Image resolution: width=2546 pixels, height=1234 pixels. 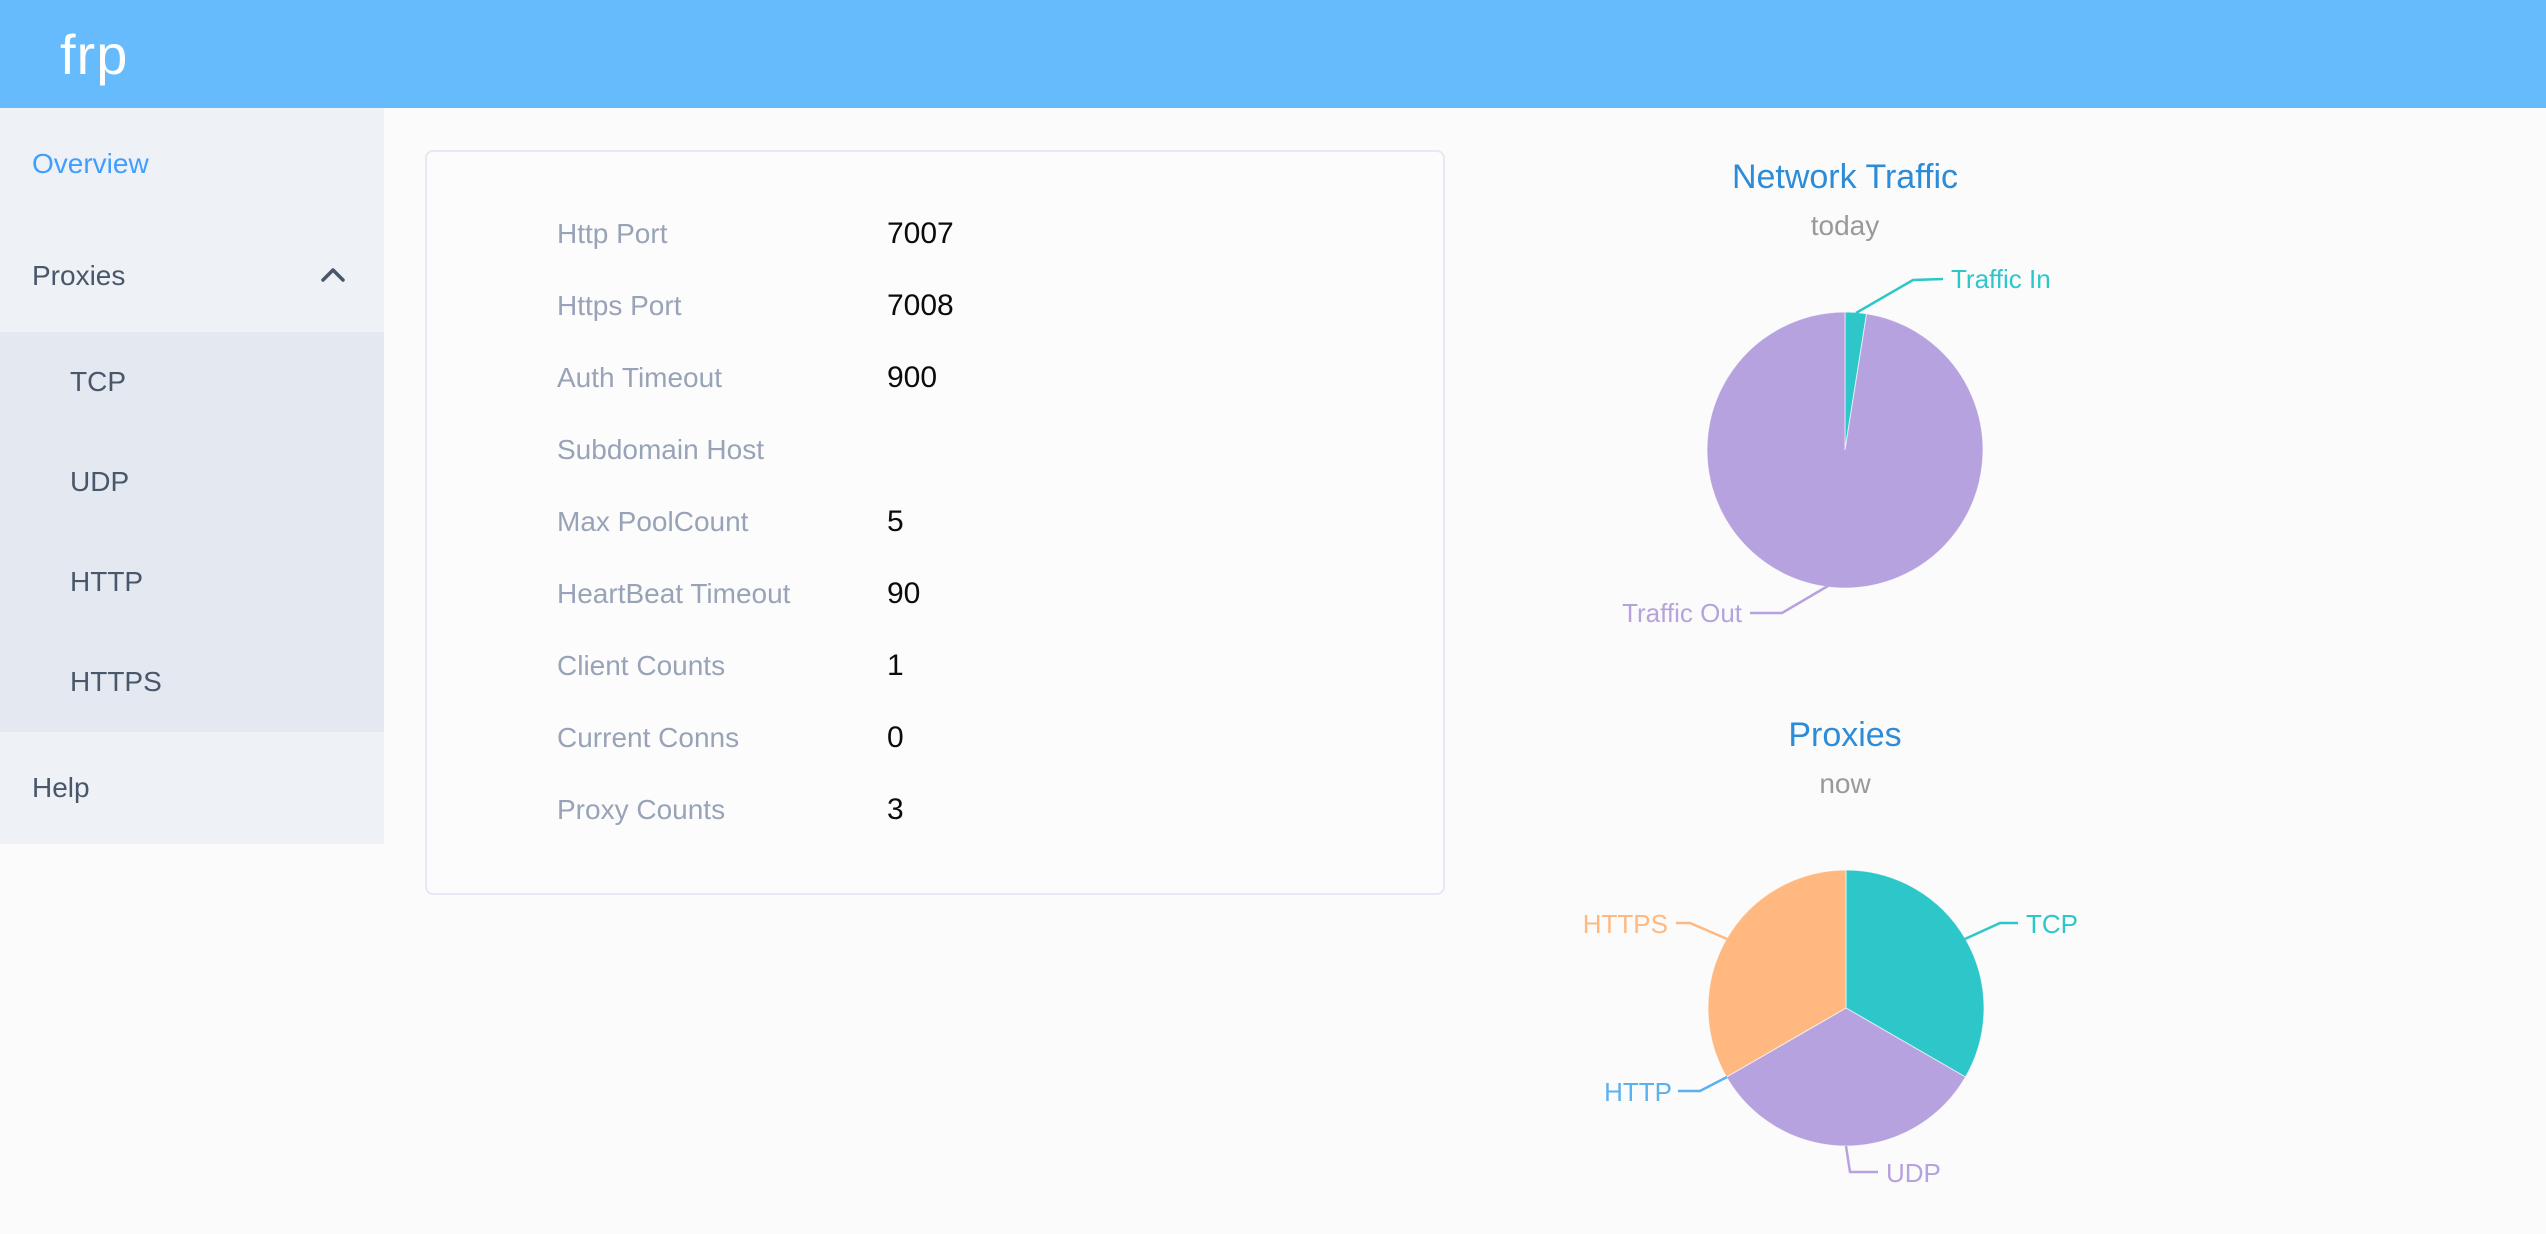 I want to click on config-label: Subdomain Host, so click(x=661, y=449).